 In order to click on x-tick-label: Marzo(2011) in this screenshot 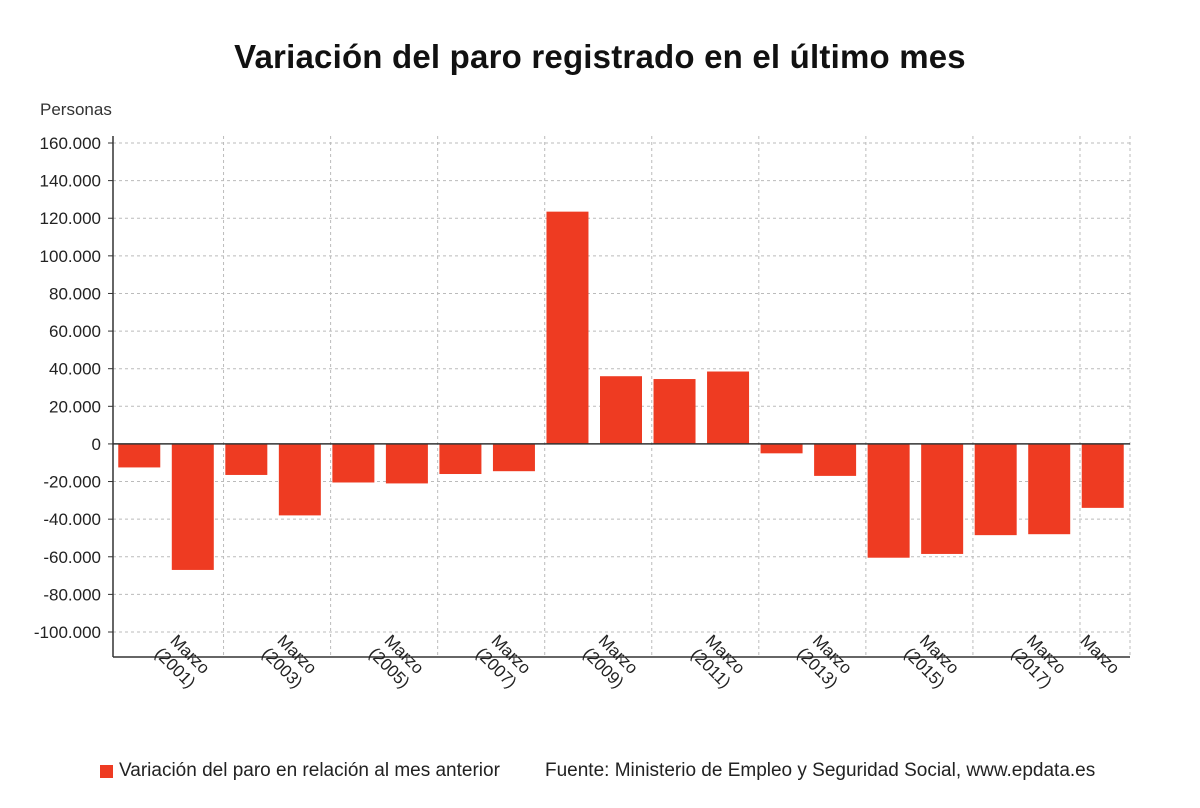, I will do `click(717, 661)`.